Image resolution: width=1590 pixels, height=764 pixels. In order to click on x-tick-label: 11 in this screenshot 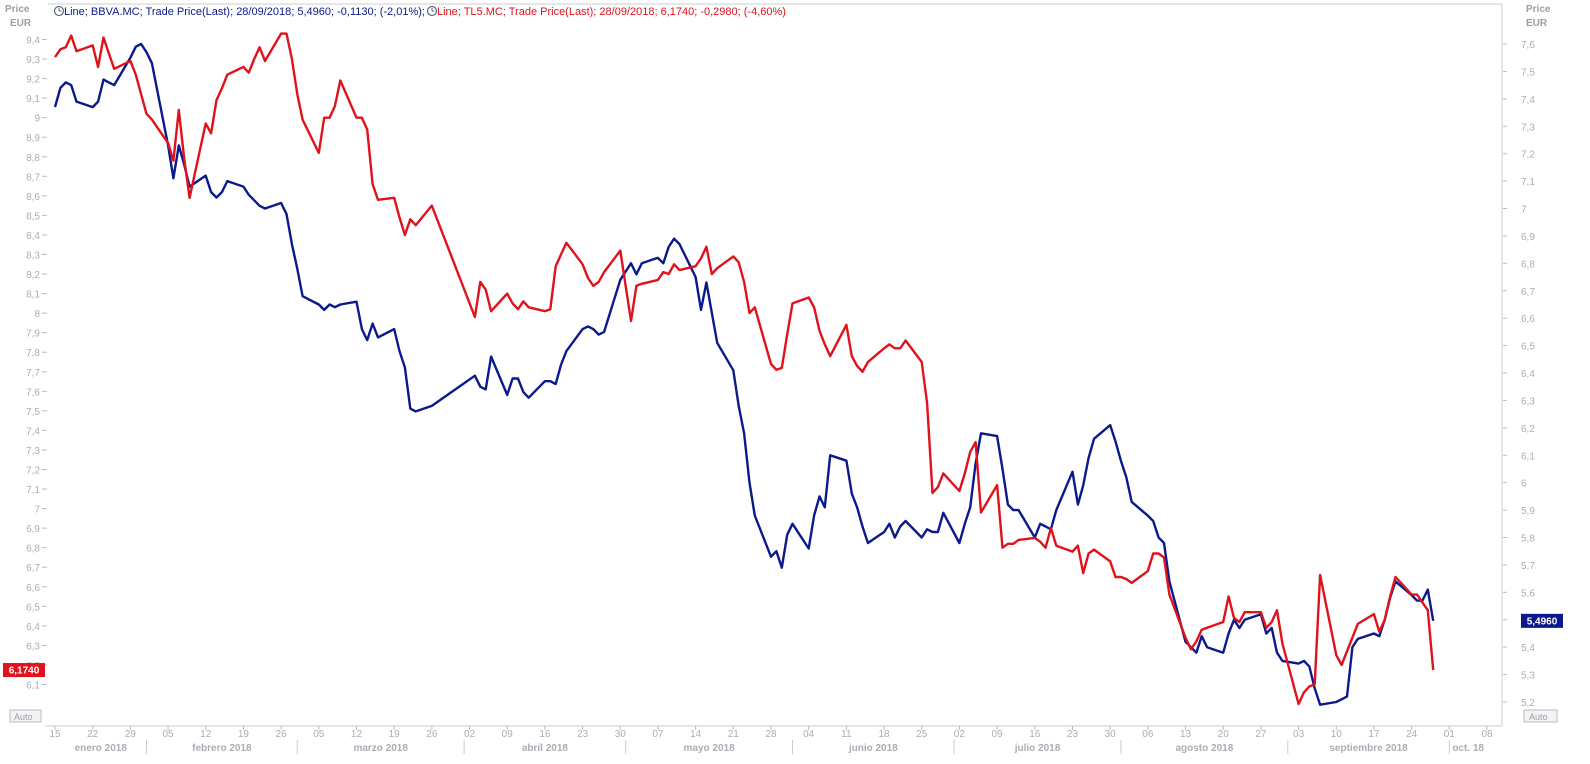, I will do `click(846, 734)`.